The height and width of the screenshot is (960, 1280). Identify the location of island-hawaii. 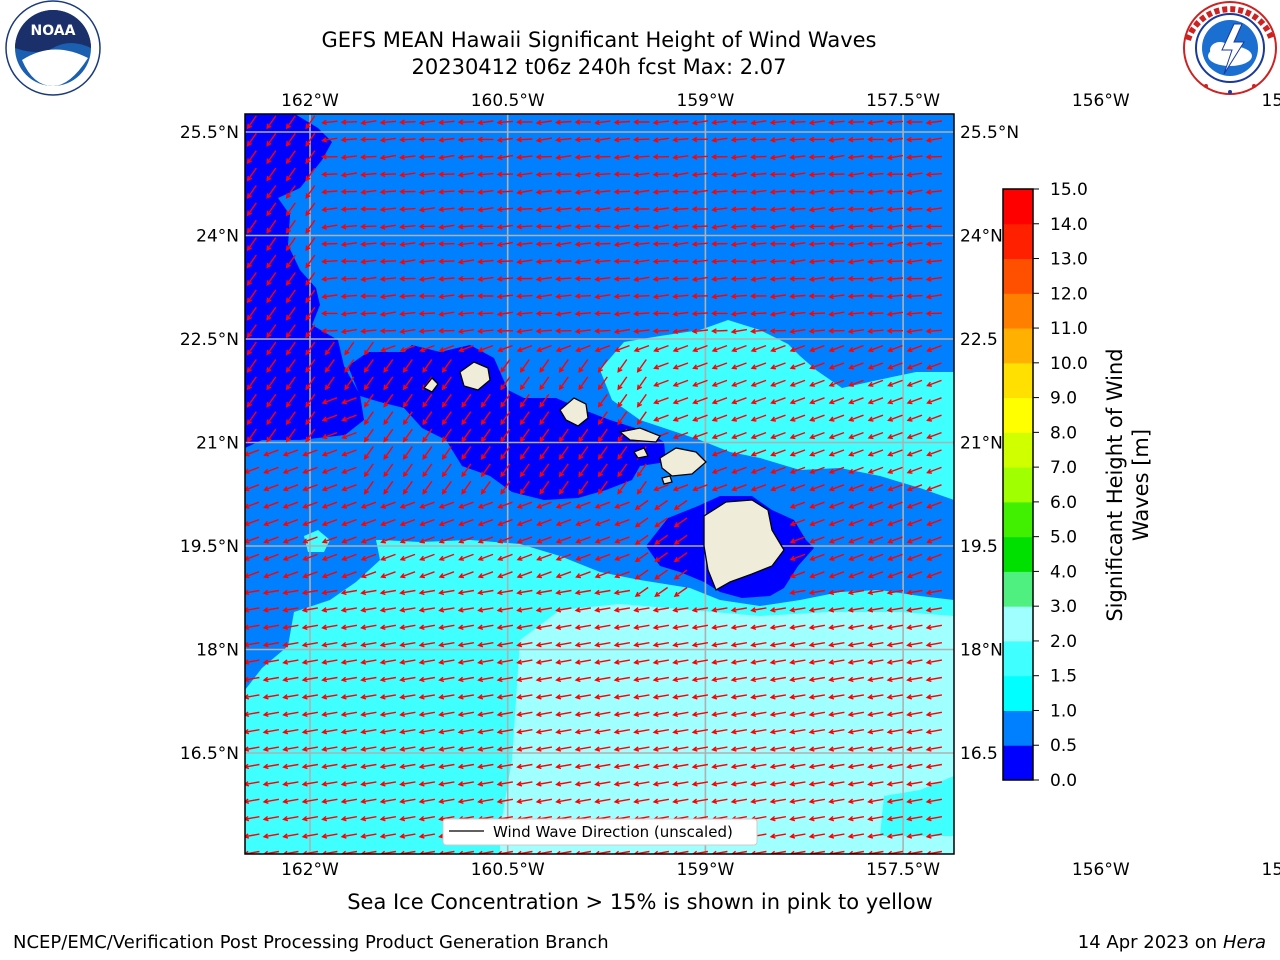
(744, 545).